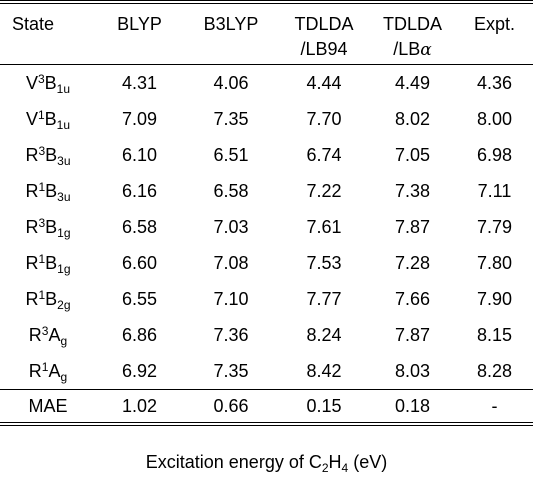 This screenshot has height=488, width=533. I want to click on state-cell: V1B1u, so click(48, 119).